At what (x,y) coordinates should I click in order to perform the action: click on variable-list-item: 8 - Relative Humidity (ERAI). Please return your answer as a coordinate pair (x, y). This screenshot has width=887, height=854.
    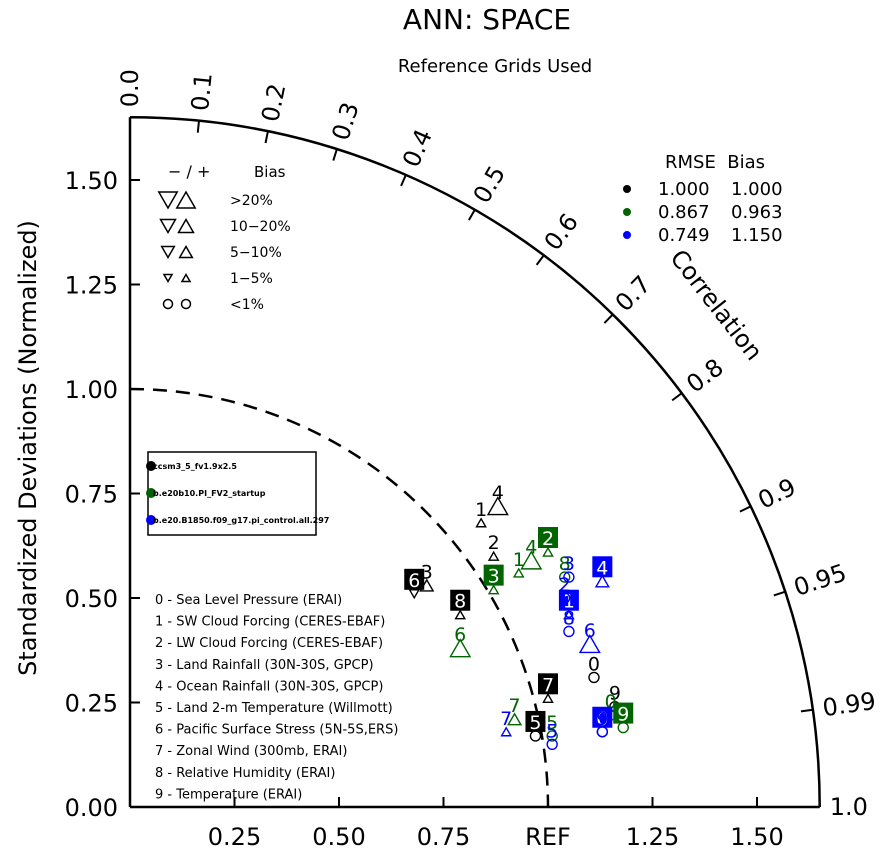
    Looking at the image, I should click on (245, 773).